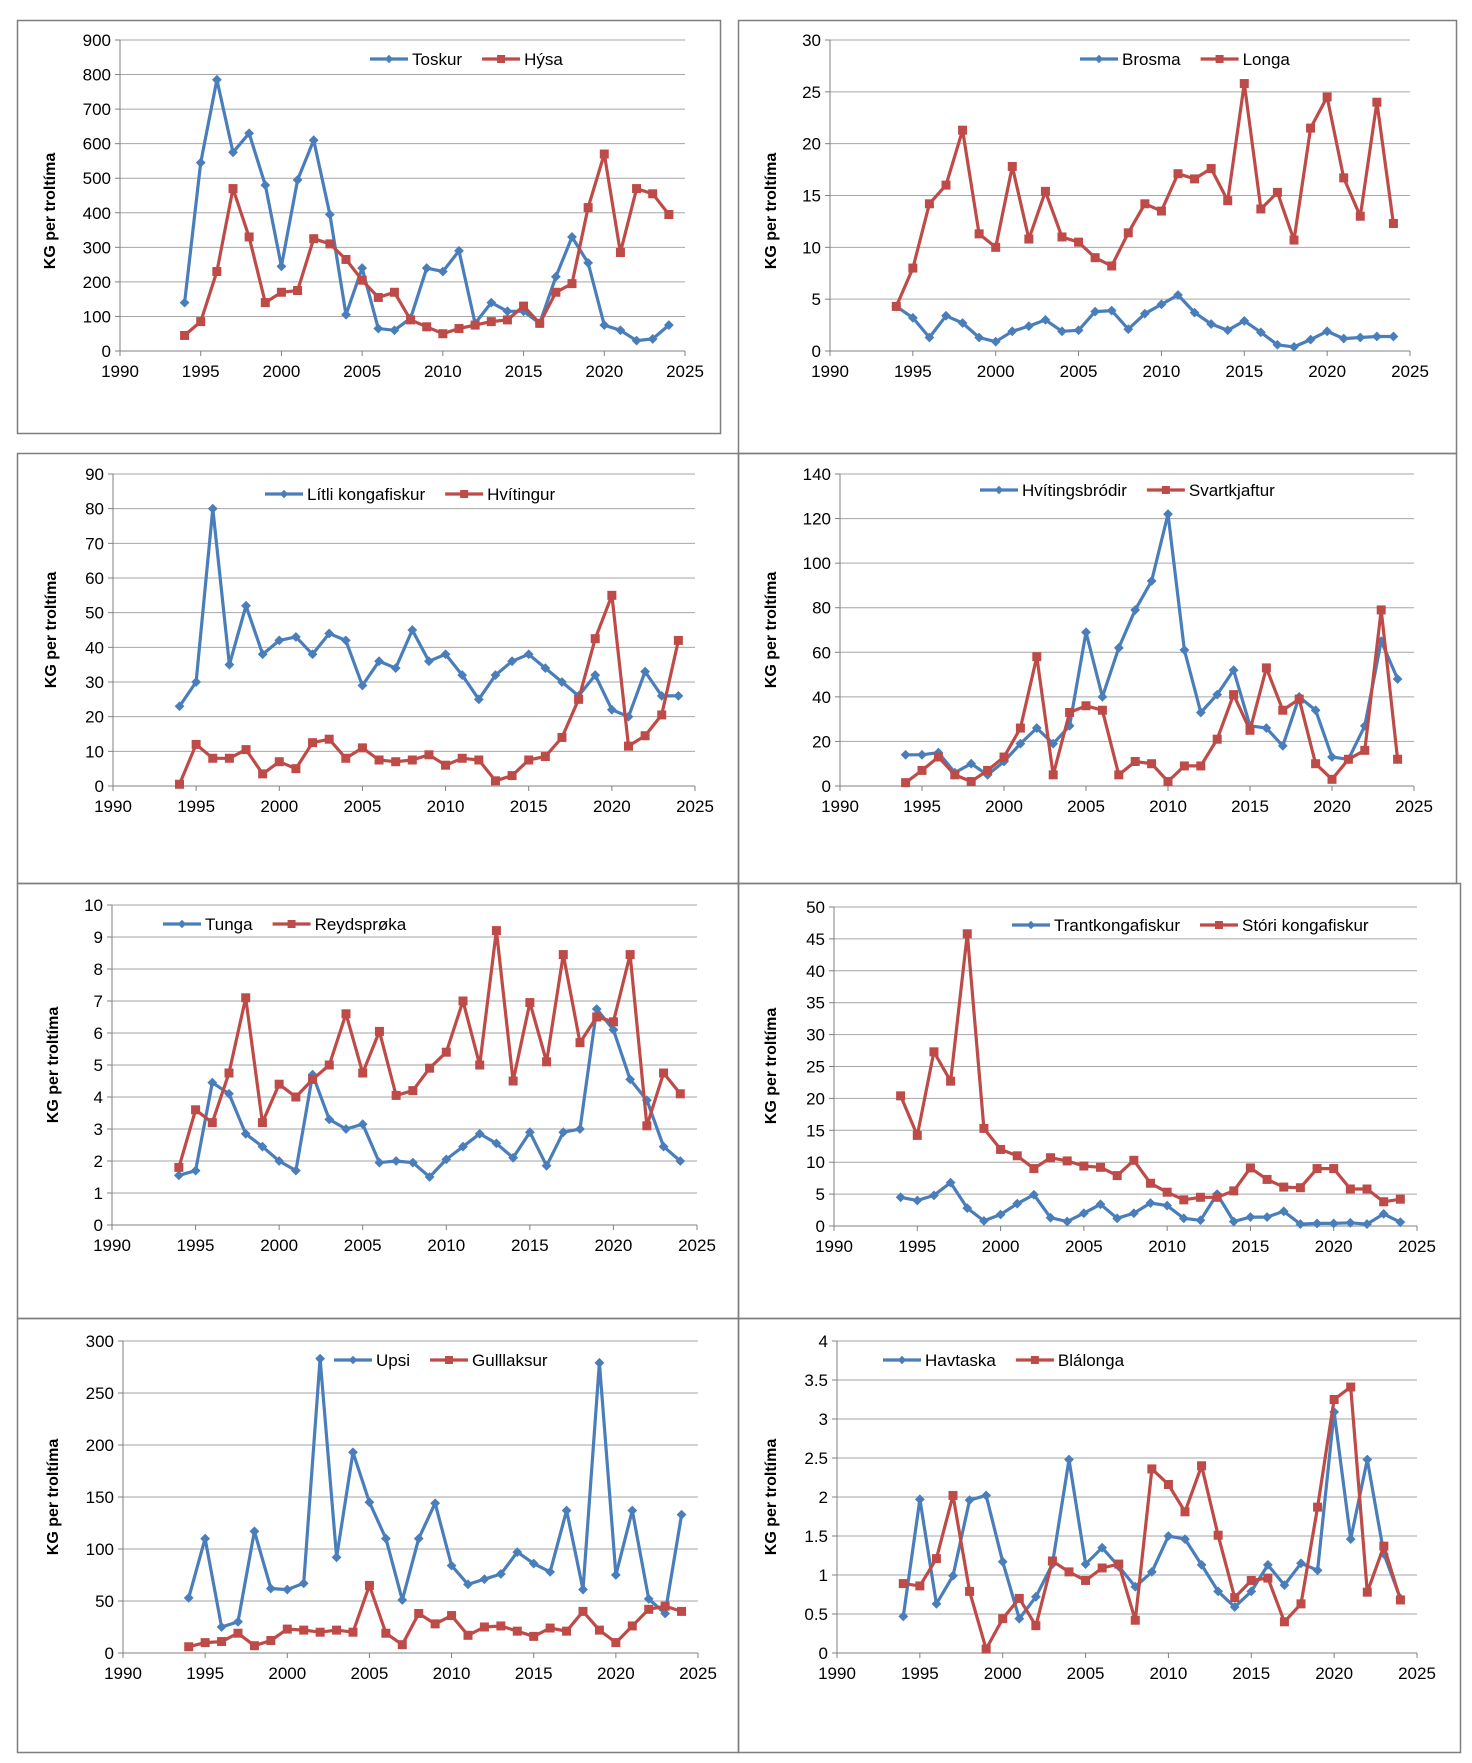 The width and height of the screenshot is (1472, 1763). What do you see at coordinates (427, 244) in the screenshot?
I see `series-line-Hýsa` at bounding box center [427, 244].